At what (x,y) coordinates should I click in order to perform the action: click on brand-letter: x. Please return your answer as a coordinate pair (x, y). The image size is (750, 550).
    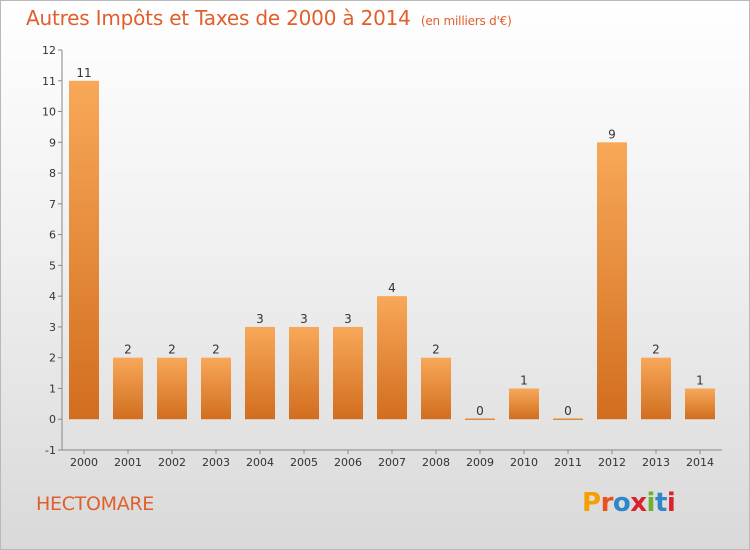
    Looking at the image, I should click on (638, 503).